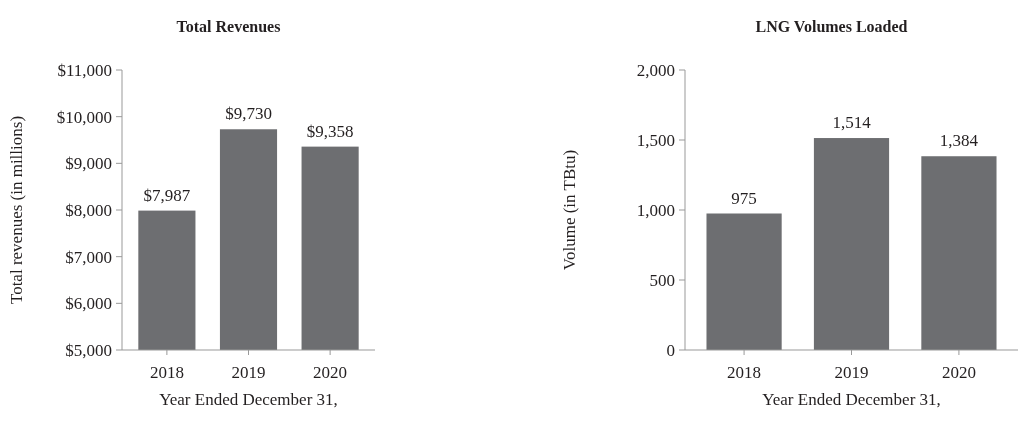  I want to click on y-tick-label: 2,000, so click(655, 70).